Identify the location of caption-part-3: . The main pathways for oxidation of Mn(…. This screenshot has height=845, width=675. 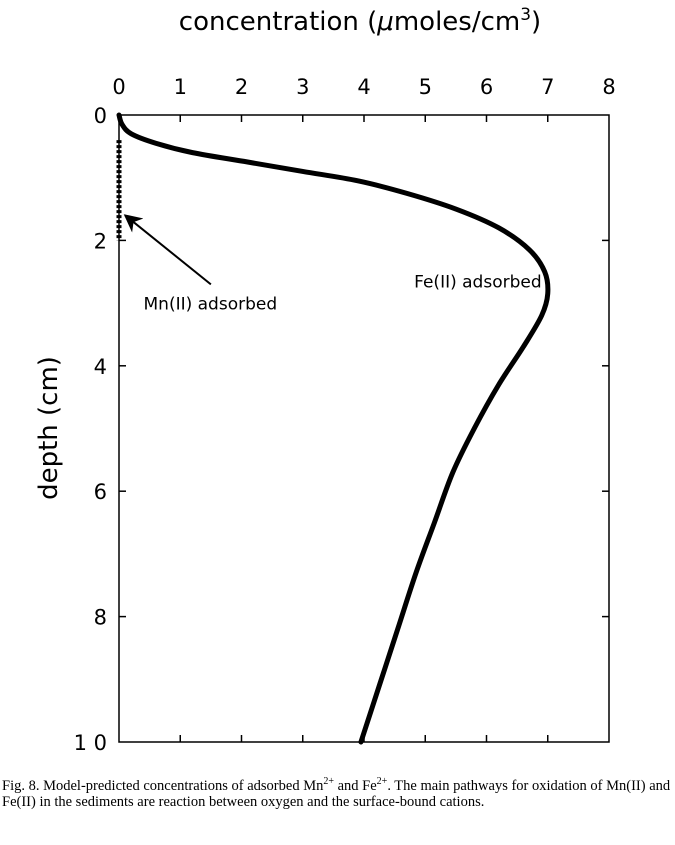
(336, 793).